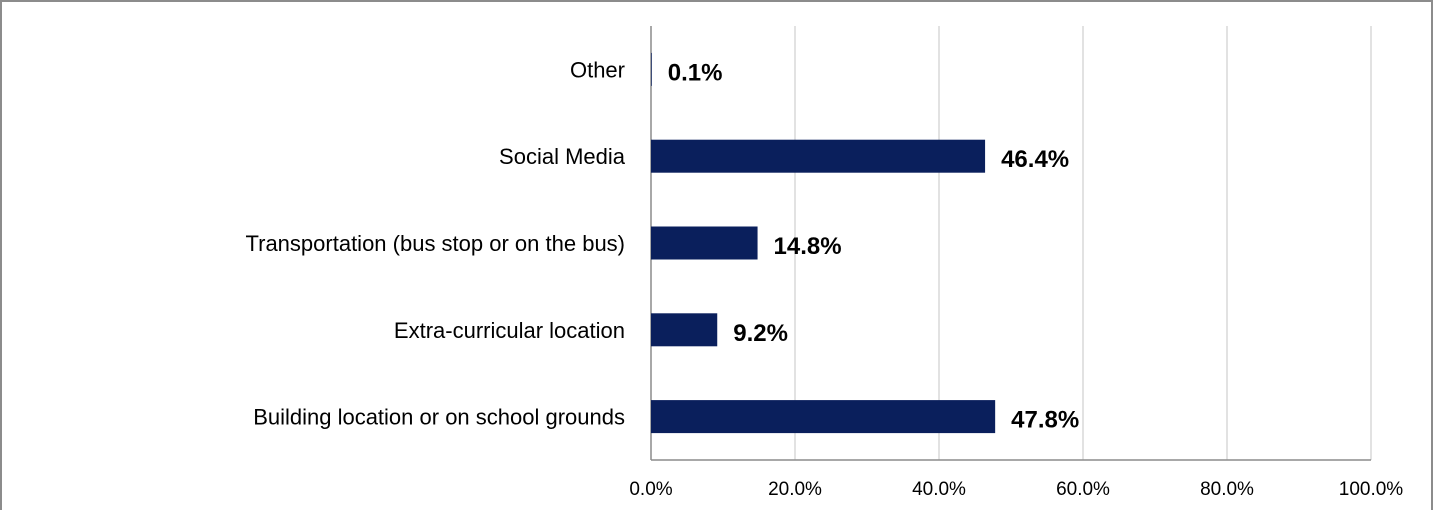 The width and height of the screenshot is (1433, 512). What do you see at coordinates (939, 489) in the screenshot?
I see `x-tick-label: 40.0%` at bounding box center [939, 489].